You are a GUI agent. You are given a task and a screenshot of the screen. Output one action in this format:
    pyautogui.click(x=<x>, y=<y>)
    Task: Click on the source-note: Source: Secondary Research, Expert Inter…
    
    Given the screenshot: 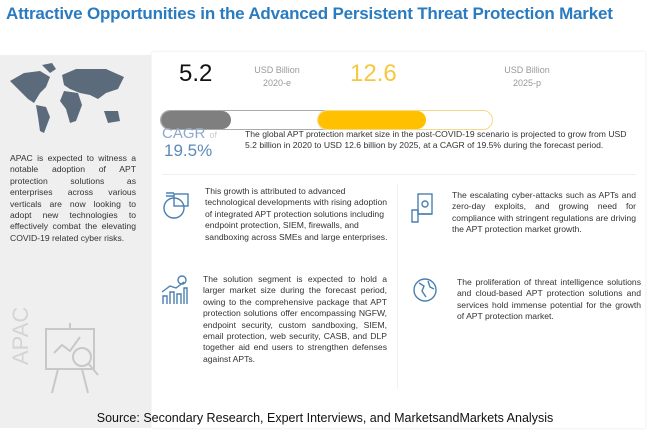 What is the action you would take?
    pyautogui.click(x=325, y=418)
    